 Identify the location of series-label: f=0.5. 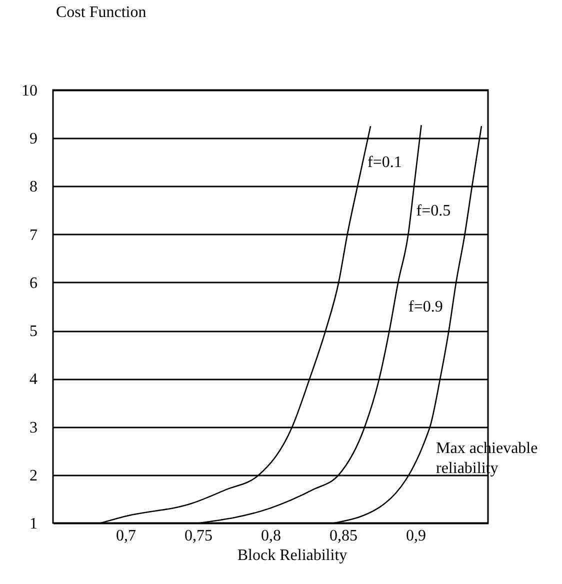
(433, 211).